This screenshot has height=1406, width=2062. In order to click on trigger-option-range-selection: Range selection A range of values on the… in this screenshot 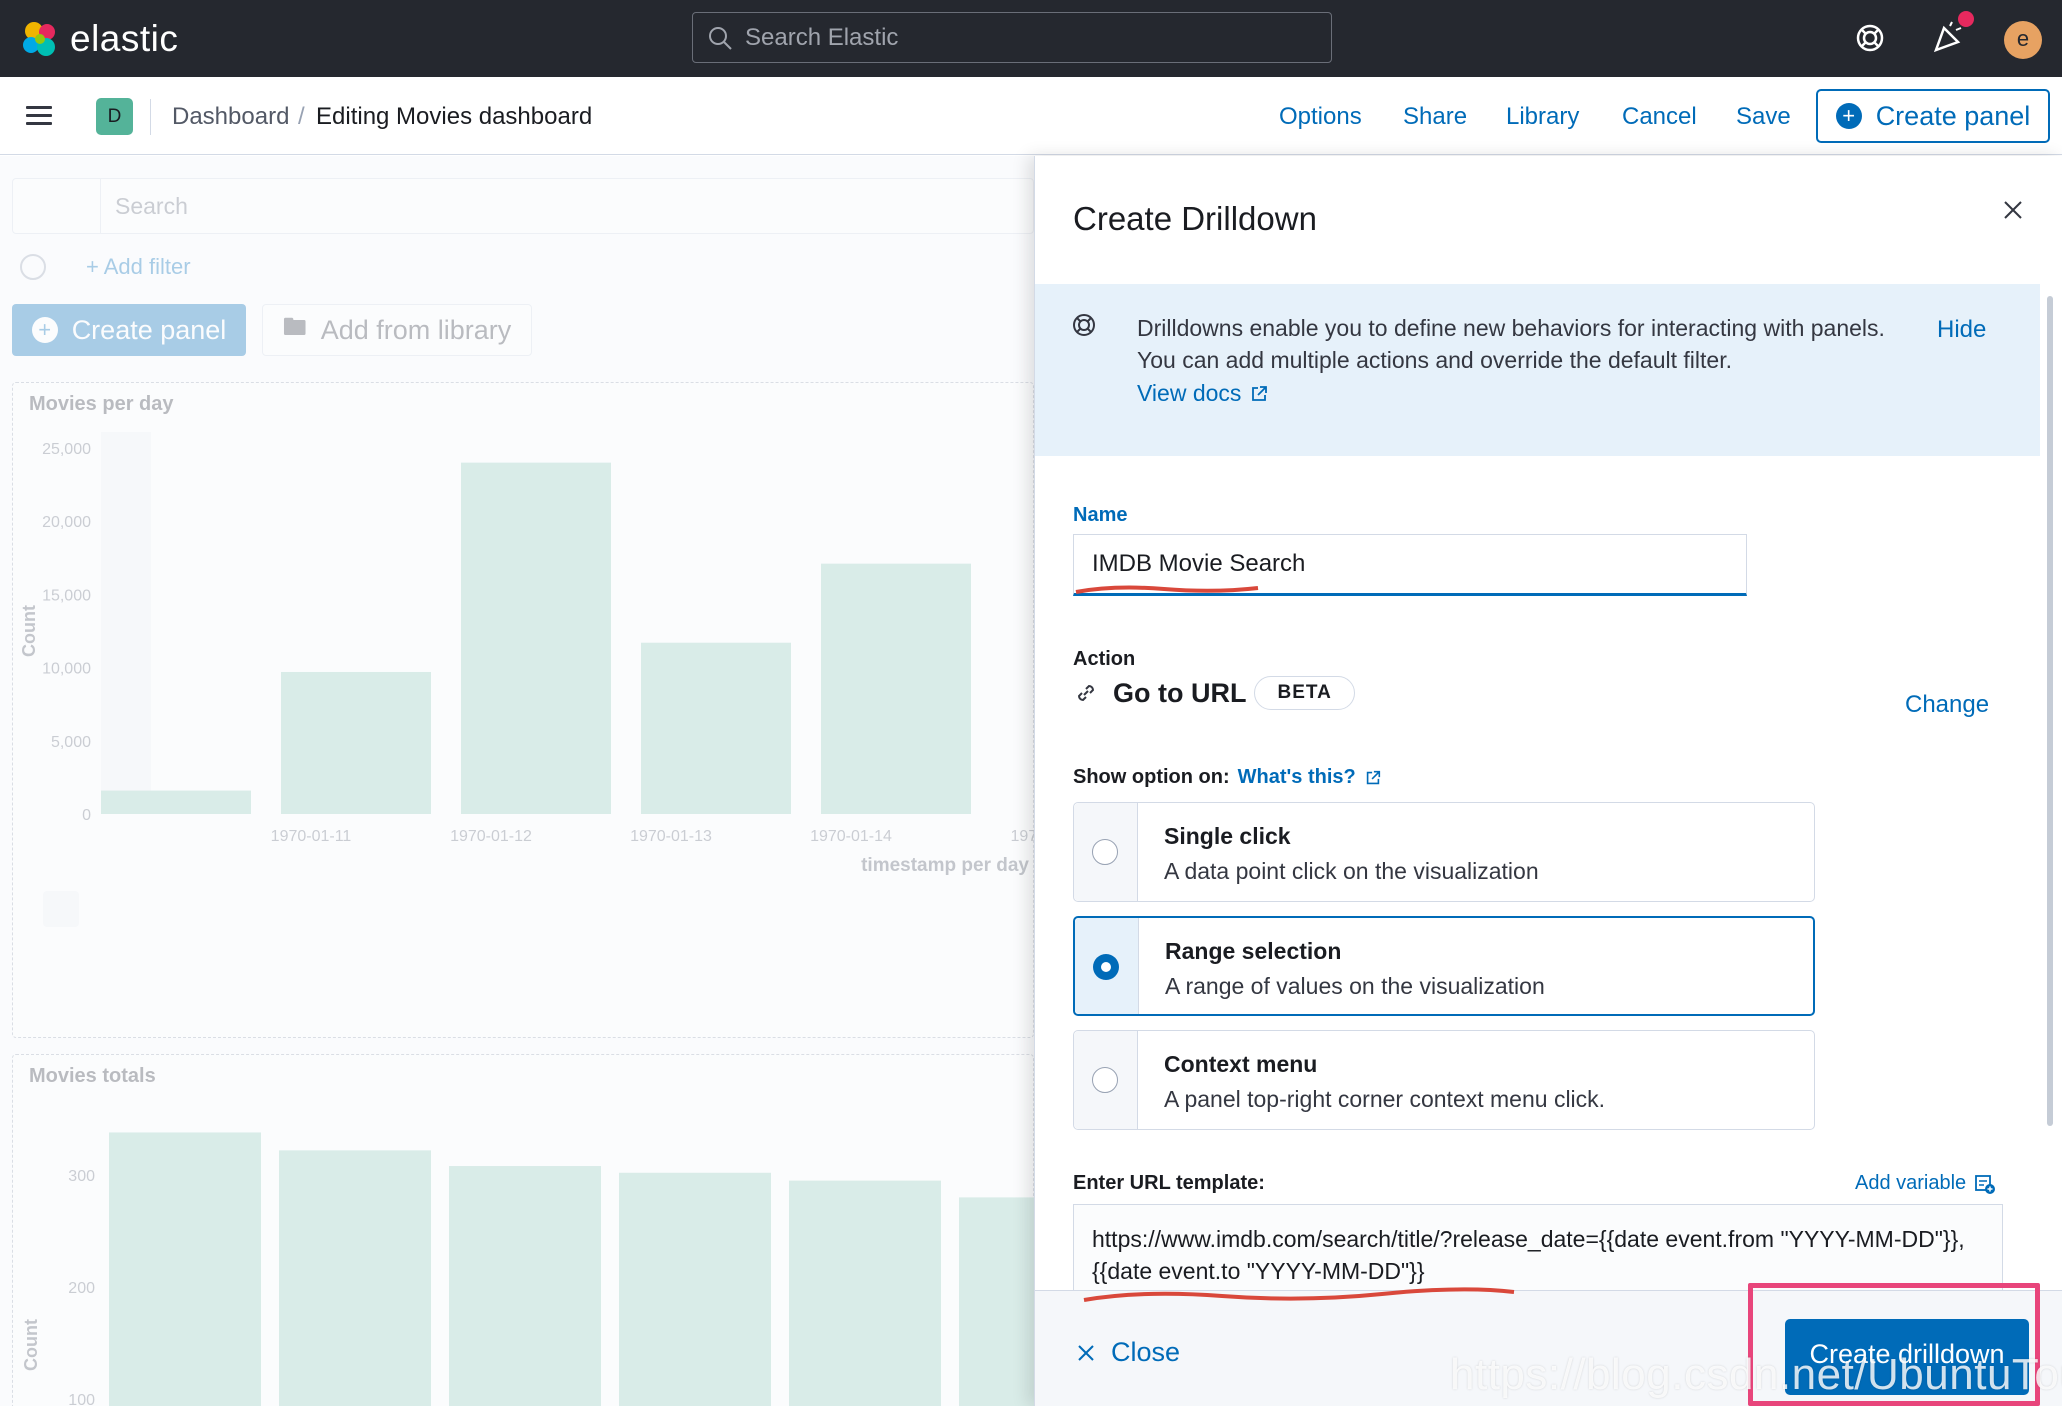, I will do `click(1444, 966)`.